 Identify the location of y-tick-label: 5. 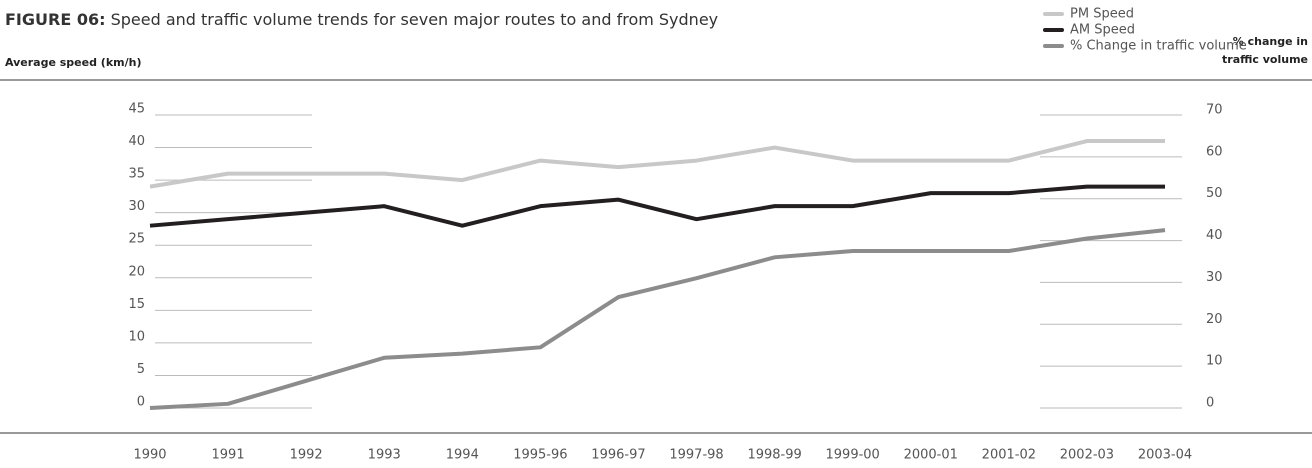
(141, 369).